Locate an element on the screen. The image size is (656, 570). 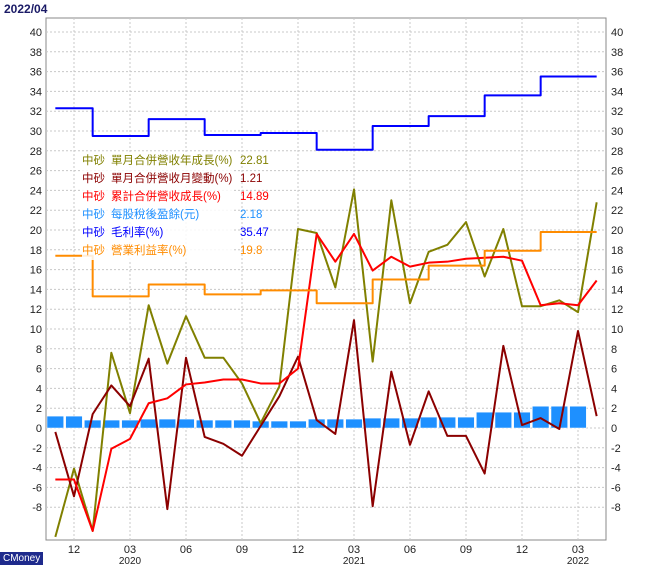
y-tick-label-right: 20 is located at coordinates (617, 231).